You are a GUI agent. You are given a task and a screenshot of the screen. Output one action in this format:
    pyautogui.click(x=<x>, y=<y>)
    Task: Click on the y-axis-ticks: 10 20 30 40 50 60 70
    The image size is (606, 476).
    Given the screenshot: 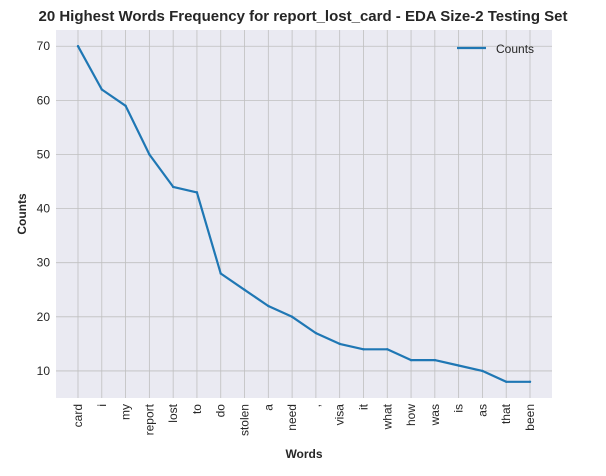 What is the action you would take?
    pyautogui.click(x=44, y=208)
    